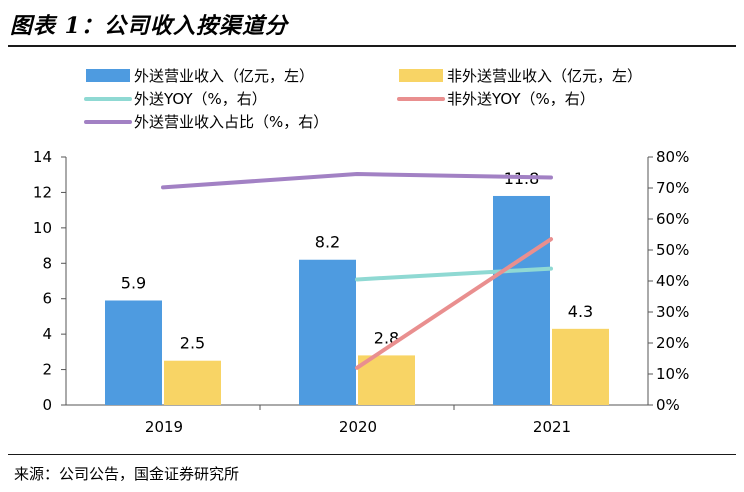 The image size is (744, 492). Describe the element at coordinates (200, 99) in the screenshot. I see `legend-label: 外送YOY（%，右）` at that location.